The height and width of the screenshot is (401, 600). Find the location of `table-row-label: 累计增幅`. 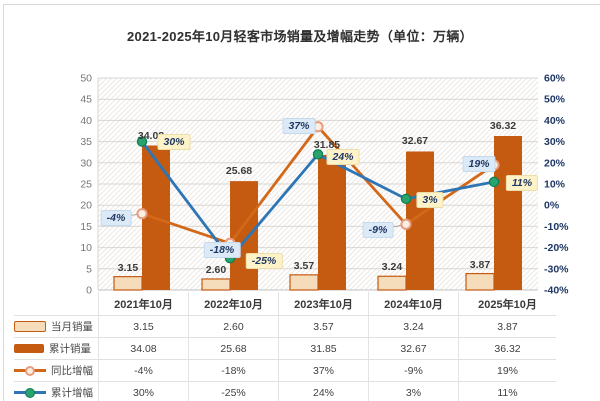

table-row-label: 累计增幅 is located at coordinates (56, 391).